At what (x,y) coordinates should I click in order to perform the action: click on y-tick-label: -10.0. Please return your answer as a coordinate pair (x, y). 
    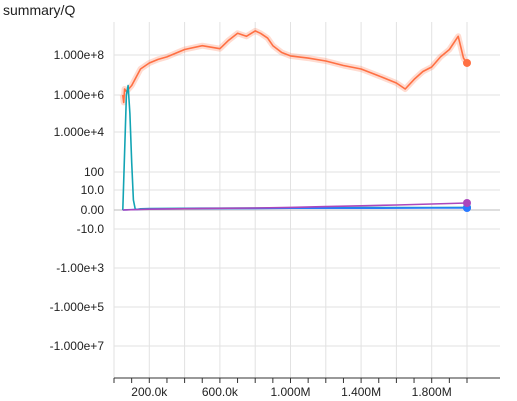
    Looking at the image, I should click on (91, 229).